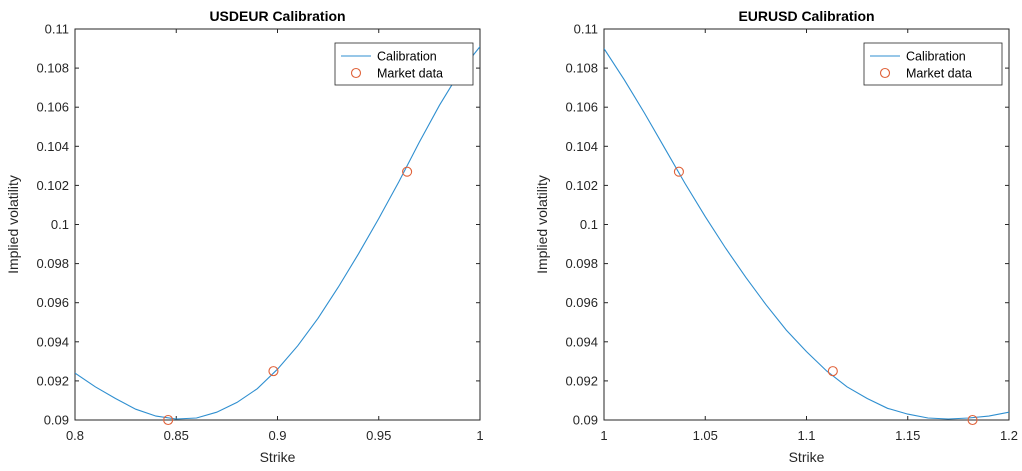 The image size is (1022, 471). I want to click on x-tick-label: 0.95, so click(378, 435).